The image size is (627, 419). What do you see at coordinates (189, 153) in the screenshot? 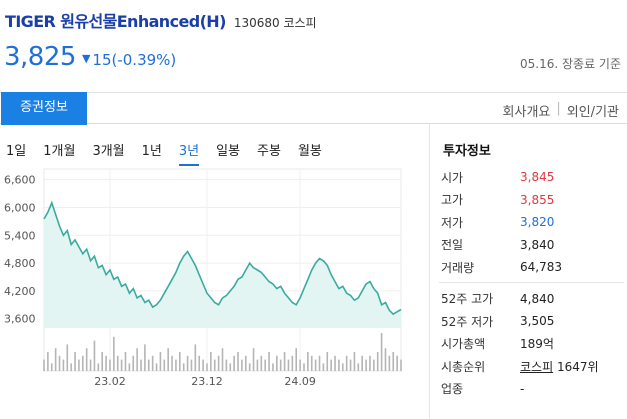
I see `period-tab-3y: 3년` at bounding box center [189, 153].